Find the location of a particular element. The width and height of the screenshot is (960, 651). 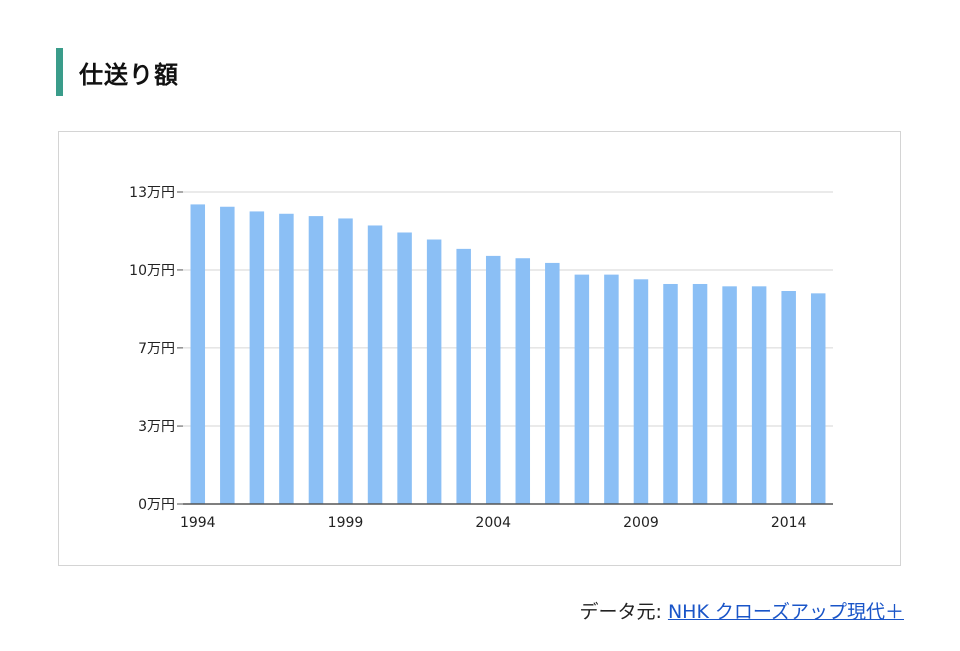

data-source: データ元: NHK クローズアップ現代＋ is located at coordinates (741, 610).